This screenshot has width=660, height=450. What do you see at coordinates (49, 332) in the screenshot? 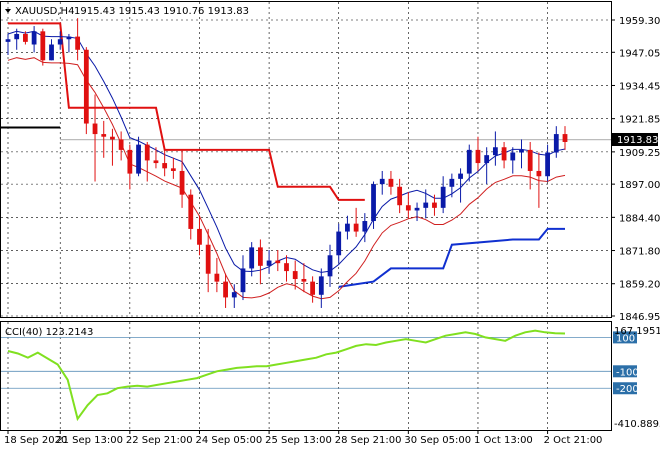
I see `cci-label: CCI(40) 123.2143` at bounding box center [49, 332].